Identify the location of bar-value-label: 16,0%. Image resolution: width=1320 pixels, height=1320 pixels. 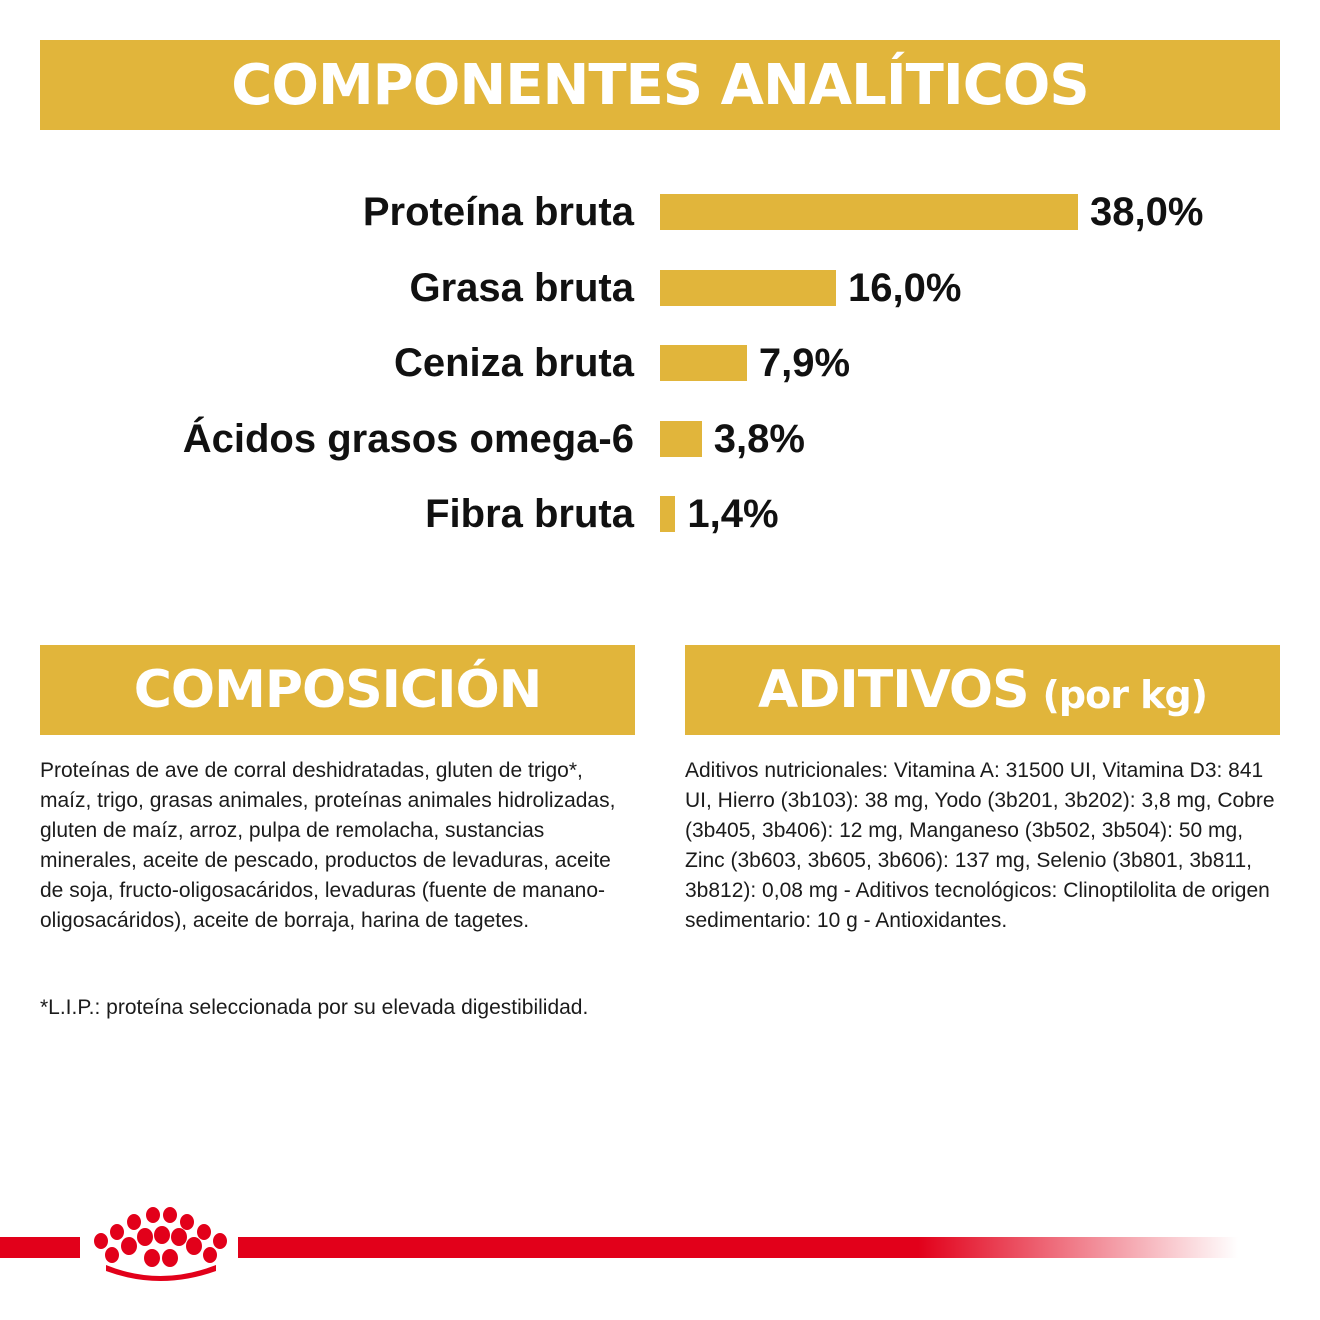
(905, 287).